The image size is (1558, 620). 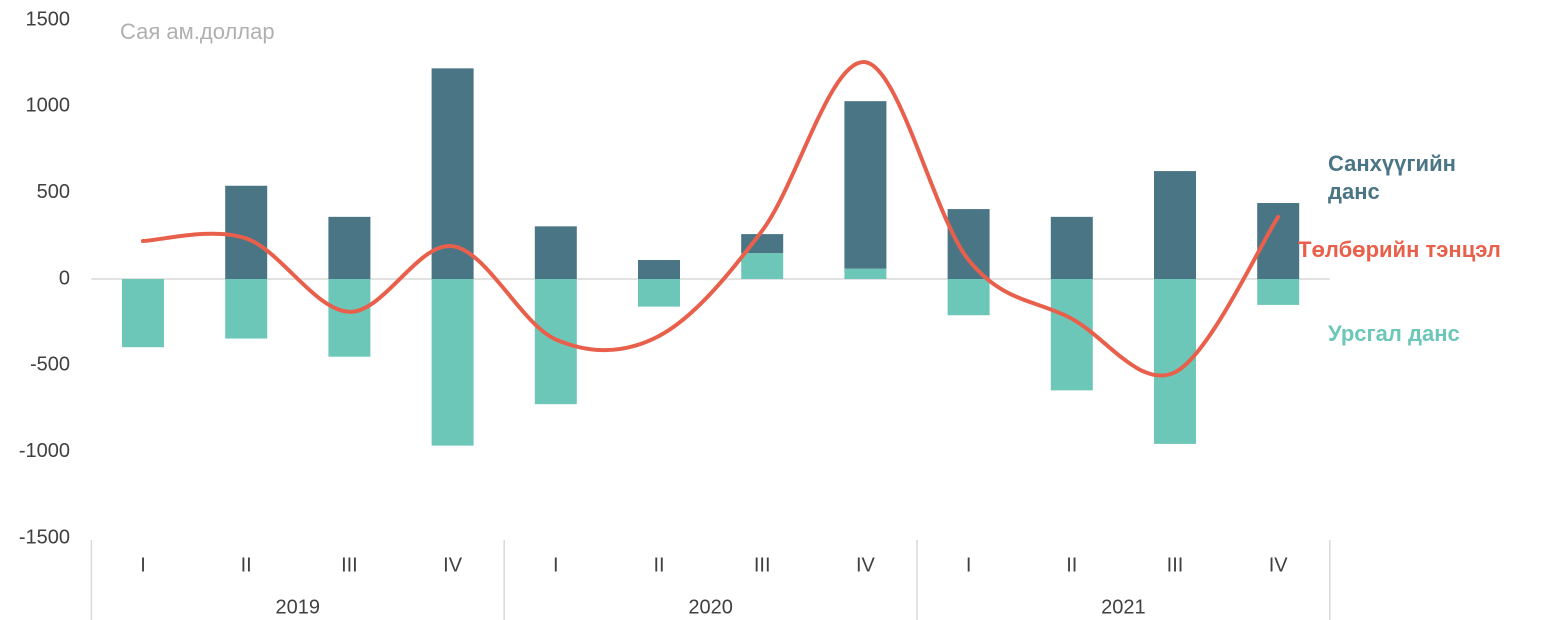 What do you see at coordinates (197, 31) in the screenshot?
I see `y-axis-label: Сая ам.доллар` at bounding box center [197, 31].